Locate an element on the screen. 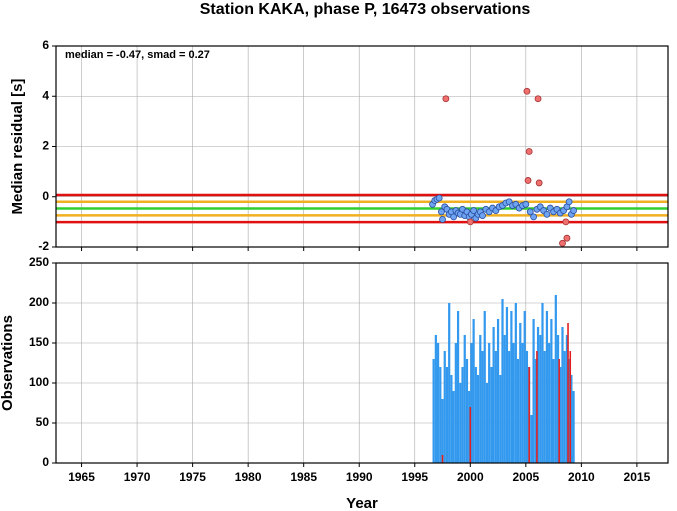  x-tick-label: 1995 is located at coordinates (414, 477).